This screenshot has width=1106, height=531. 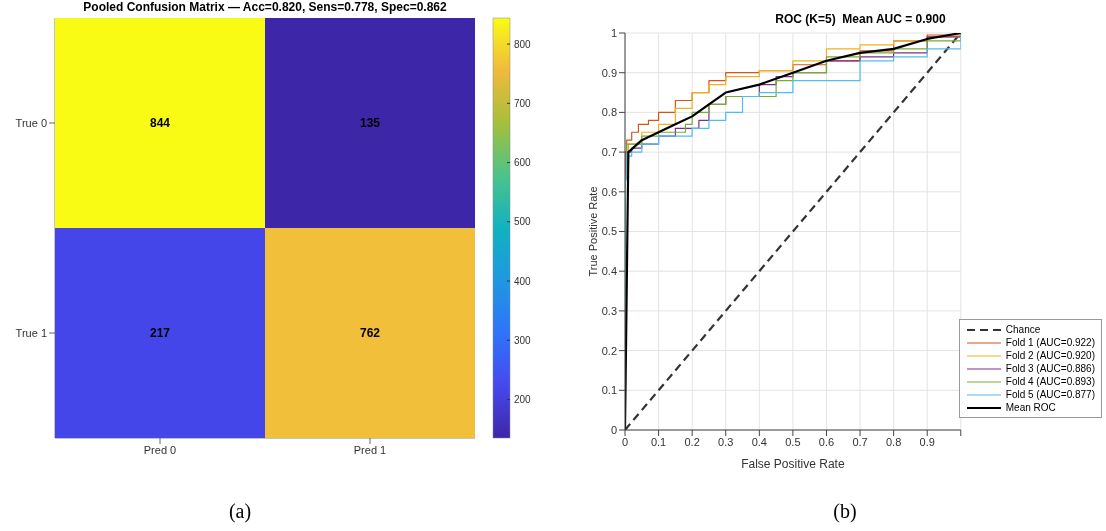 What do you see at coordinates (726, 441) in the screenshot?
I see `x-tick-label: 0.3` at bounding box center [726, 441].